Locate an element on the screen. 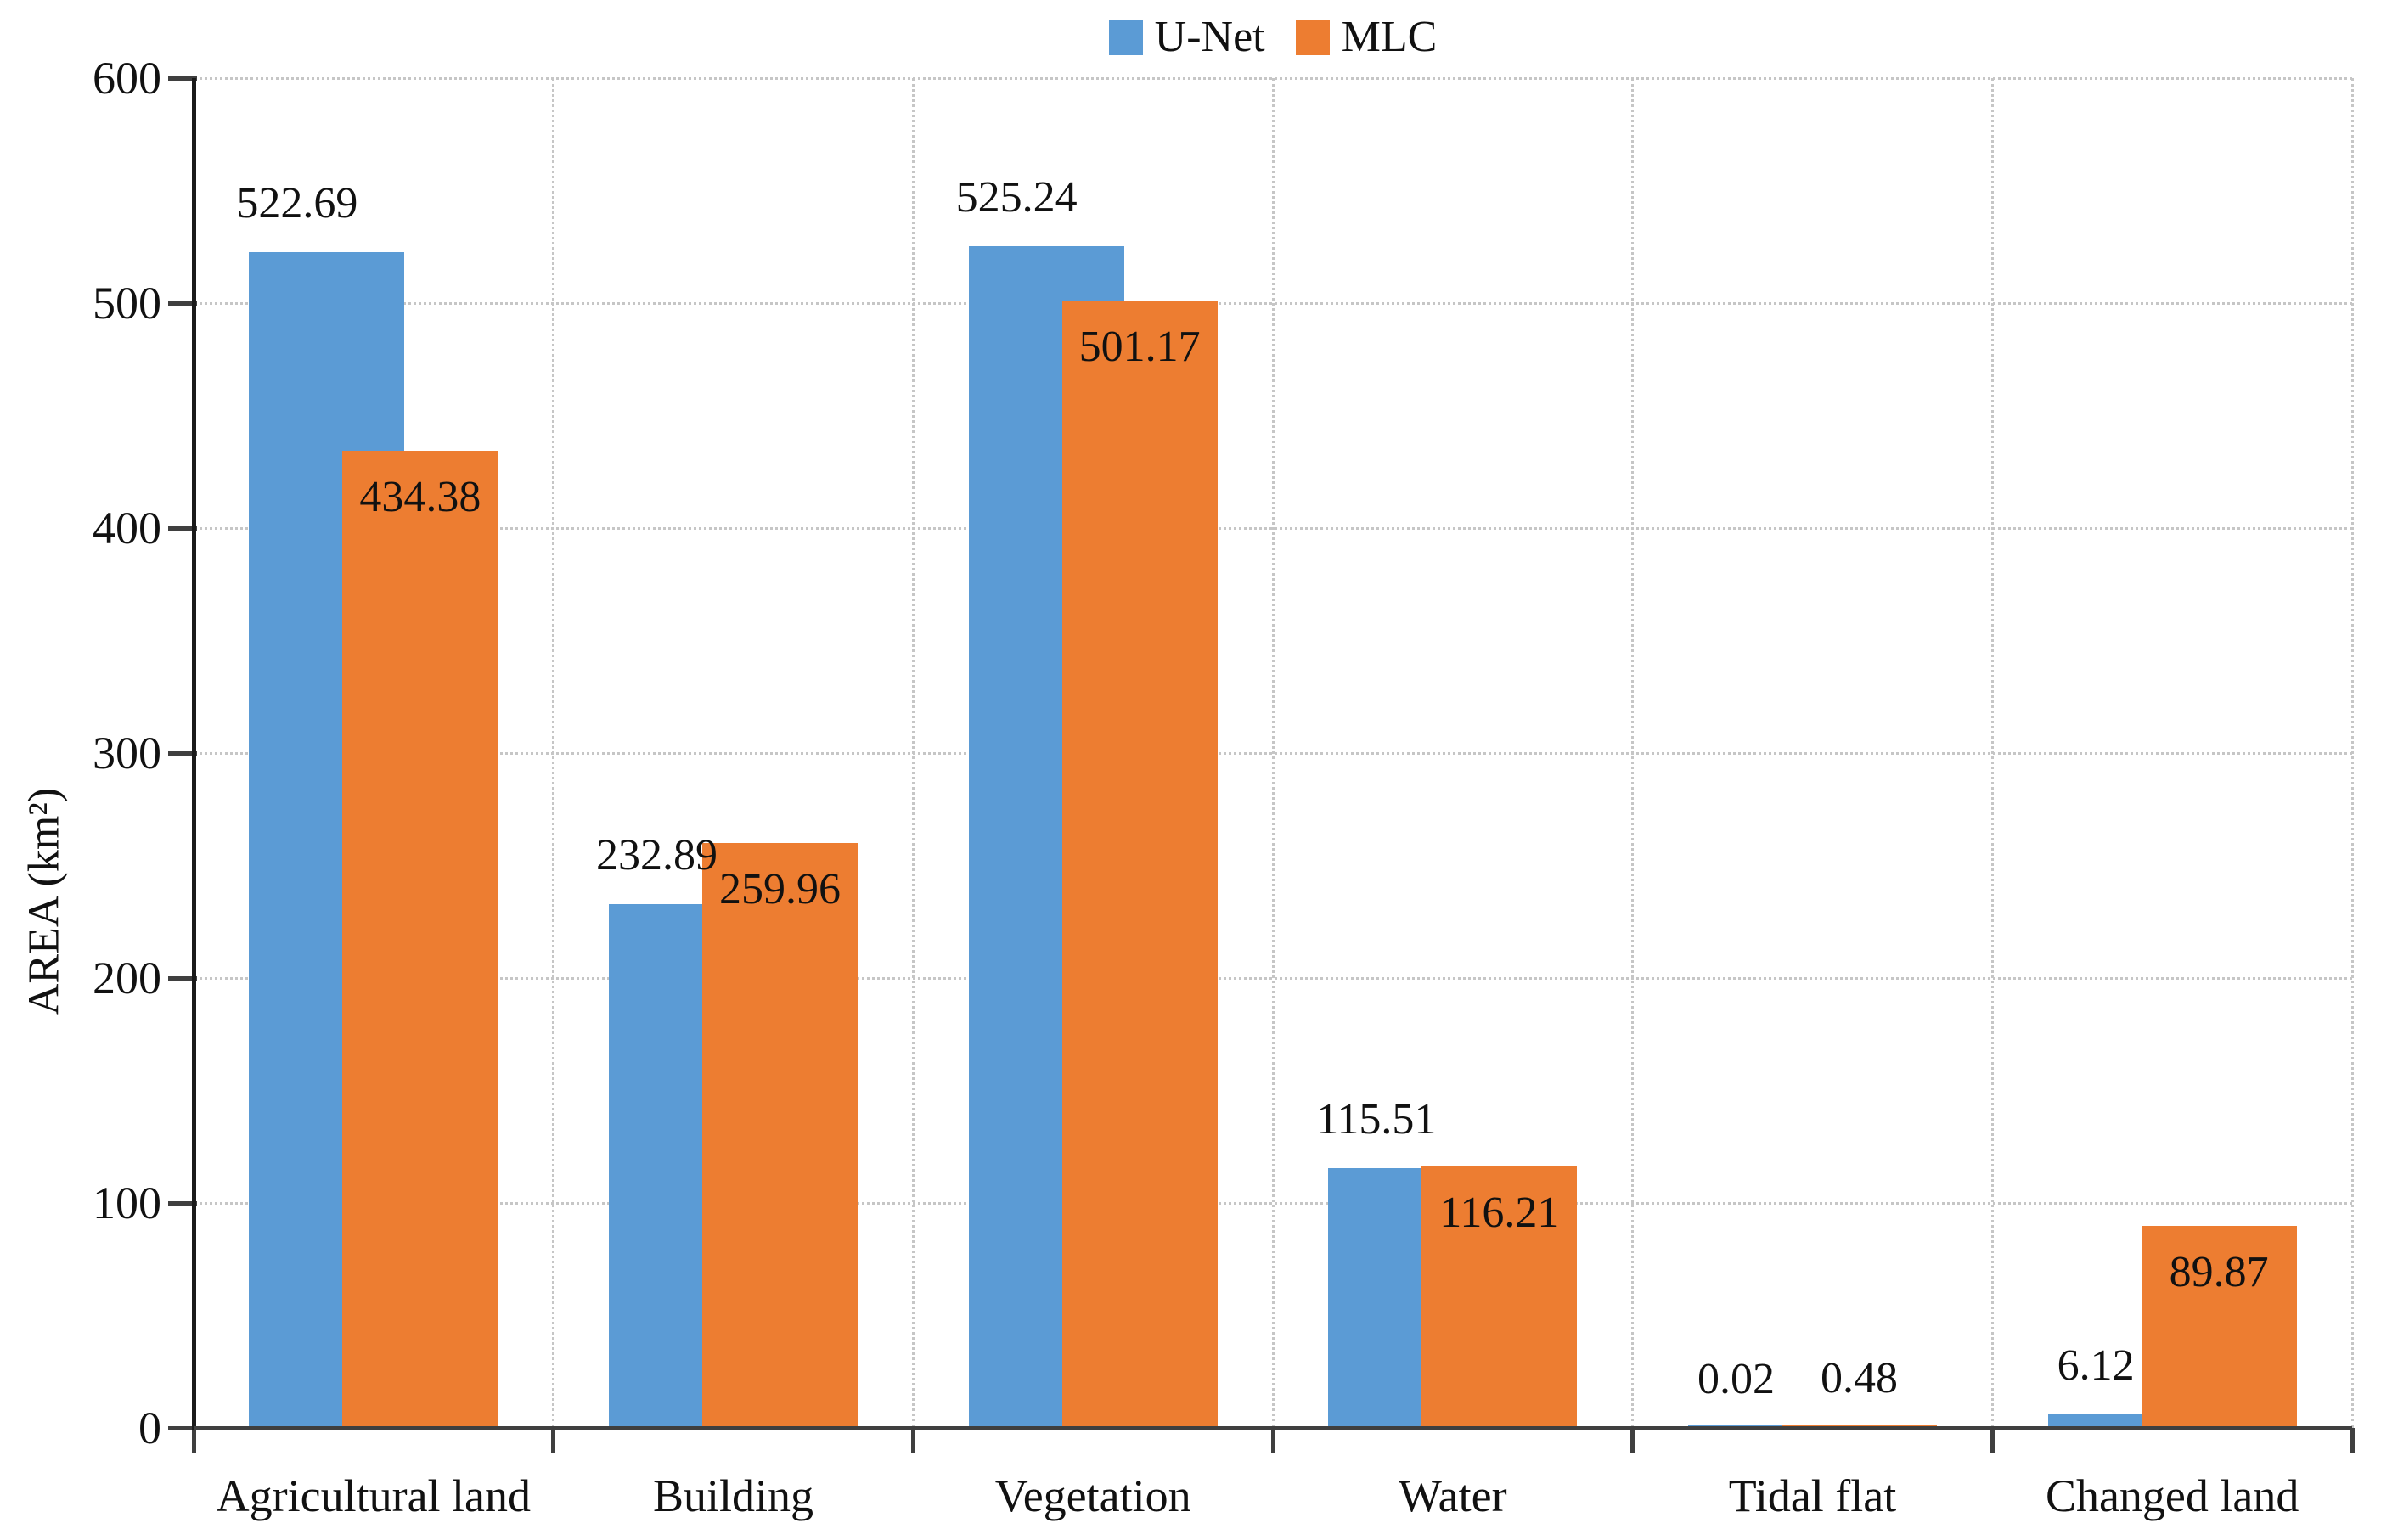 This screenshot has width=2381, height=1540. bar-mlc-changed-land is located at coordinates (2219, 1326).